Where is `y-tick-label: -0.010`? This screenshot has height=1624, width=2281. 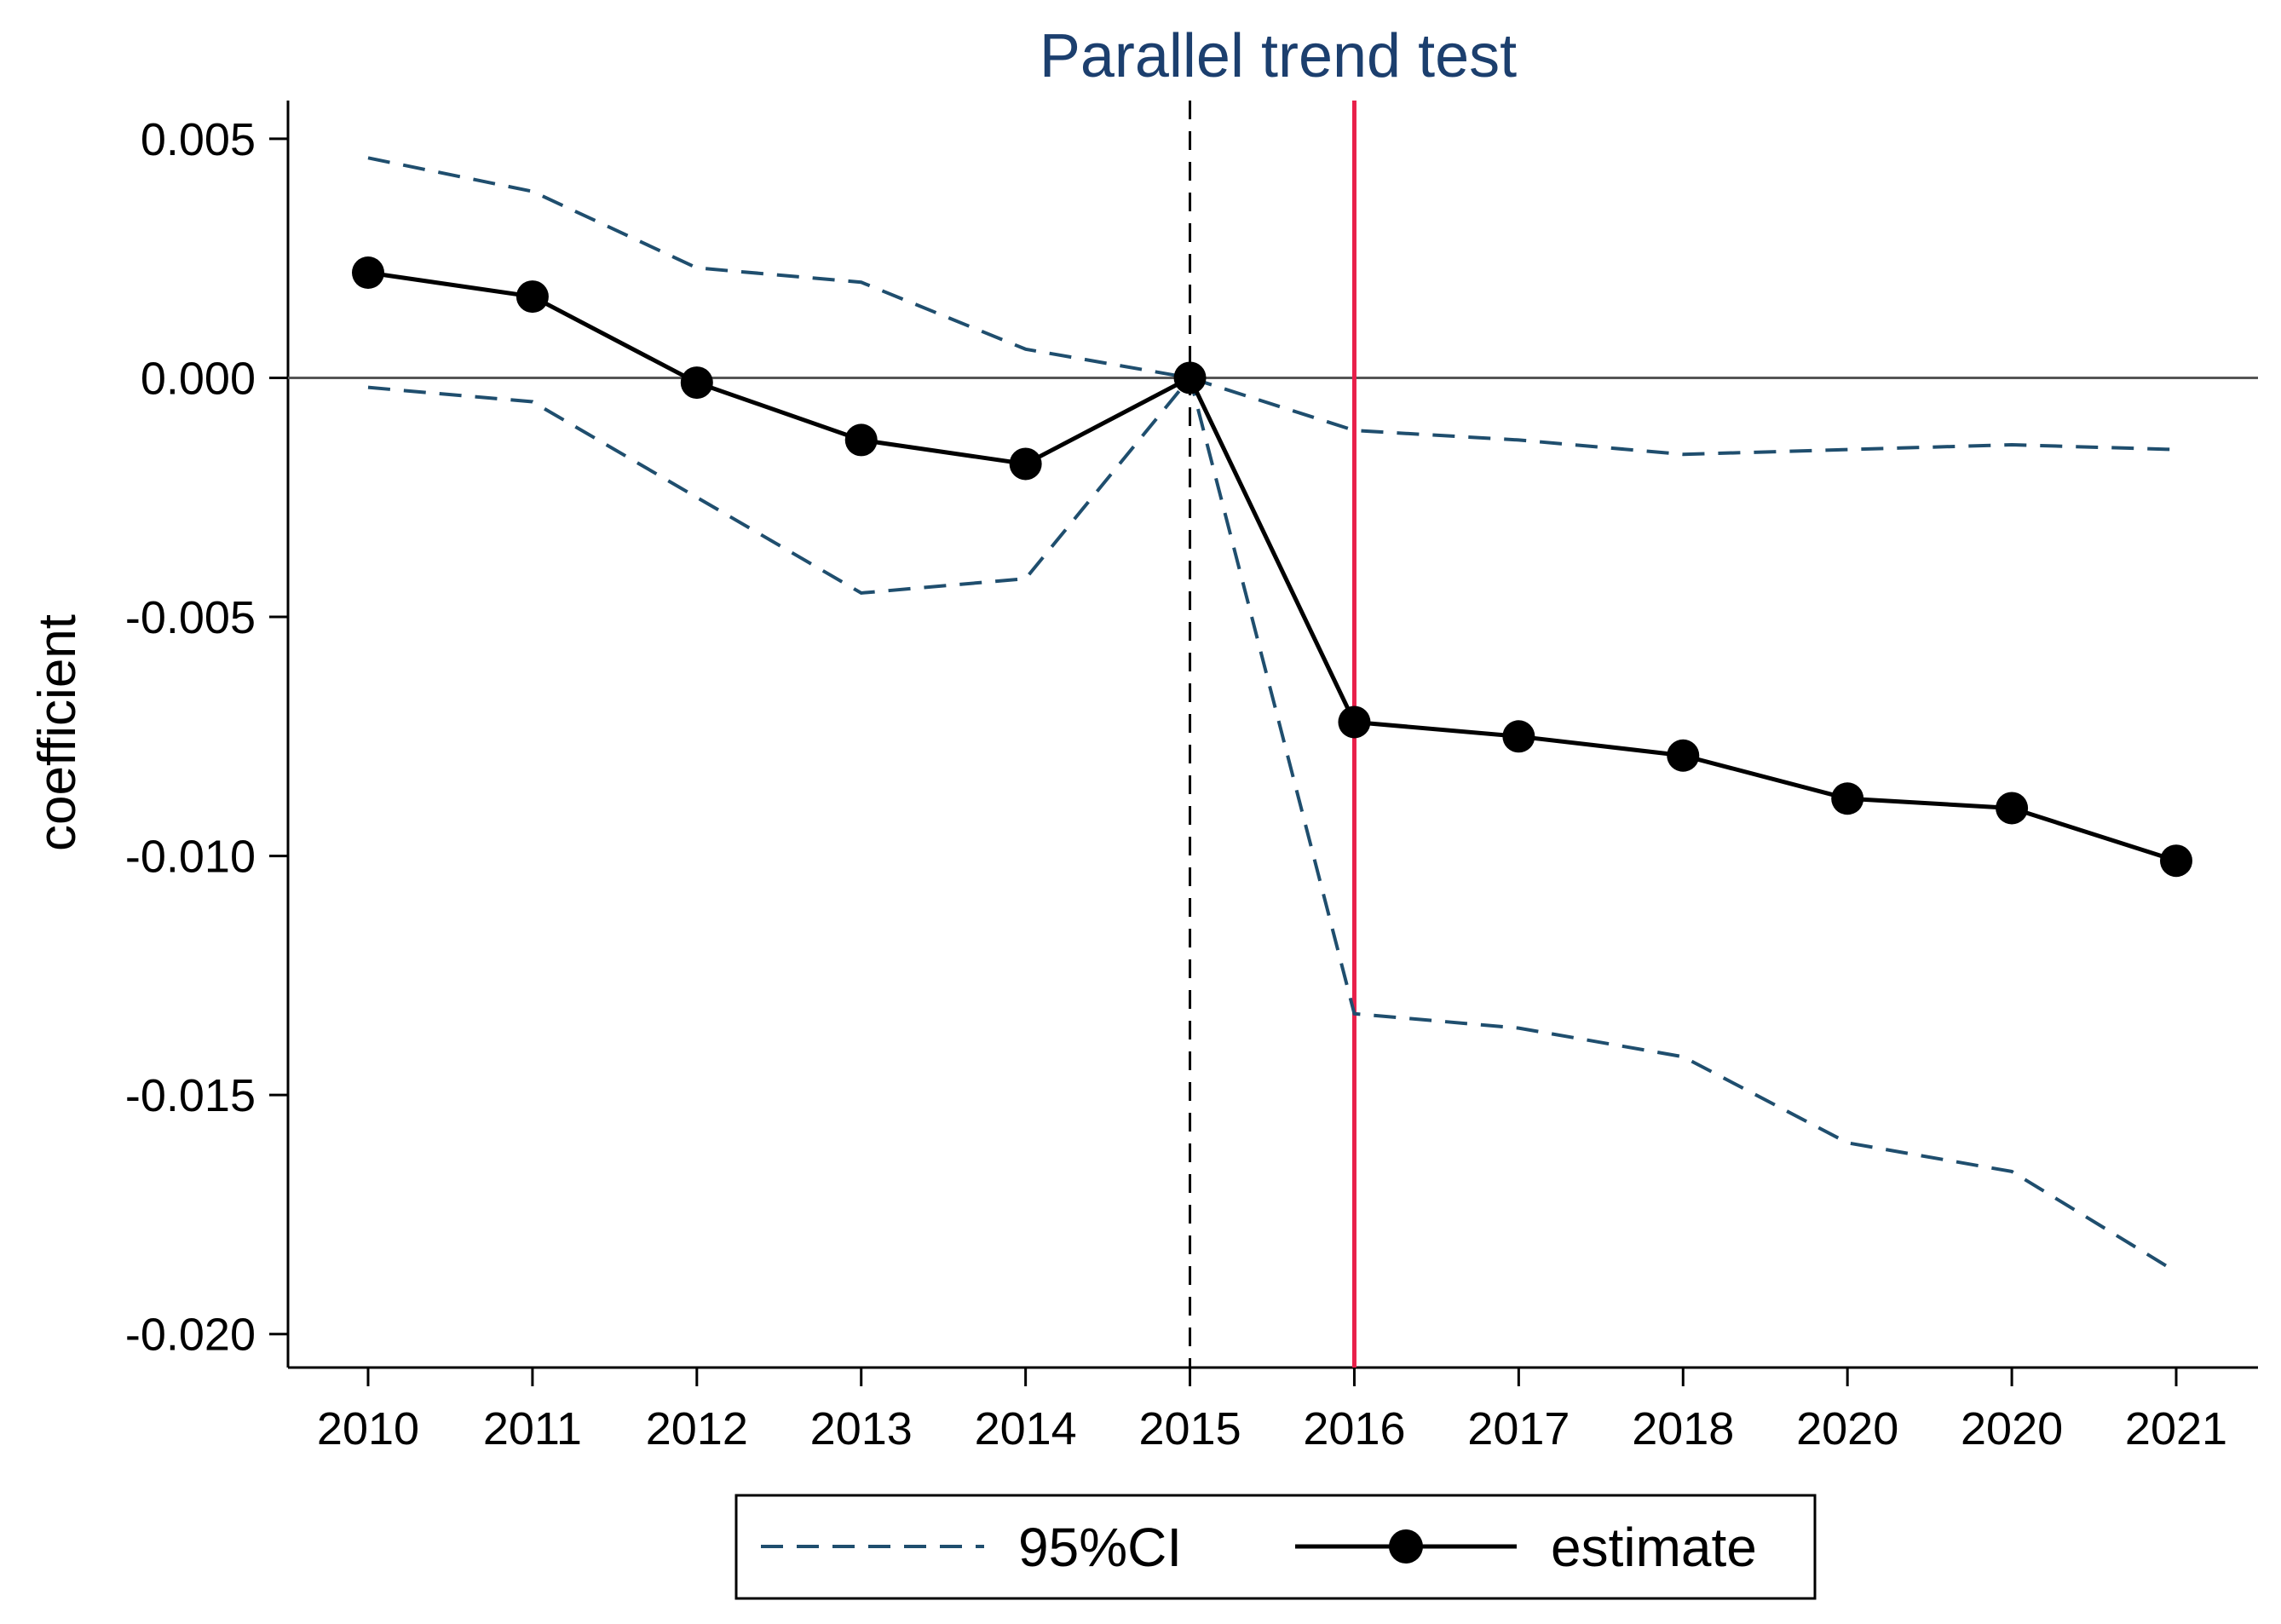 y-tick-label: -0.010 is located at coordinates (190, 857).